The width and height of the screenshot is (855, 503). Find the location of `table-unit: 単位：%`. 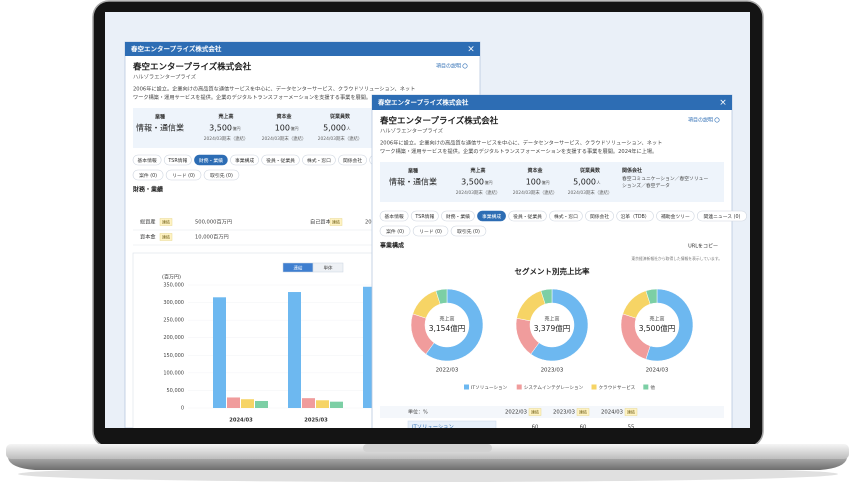

table-unit: 単位：% is located at coordinates (418, 412).